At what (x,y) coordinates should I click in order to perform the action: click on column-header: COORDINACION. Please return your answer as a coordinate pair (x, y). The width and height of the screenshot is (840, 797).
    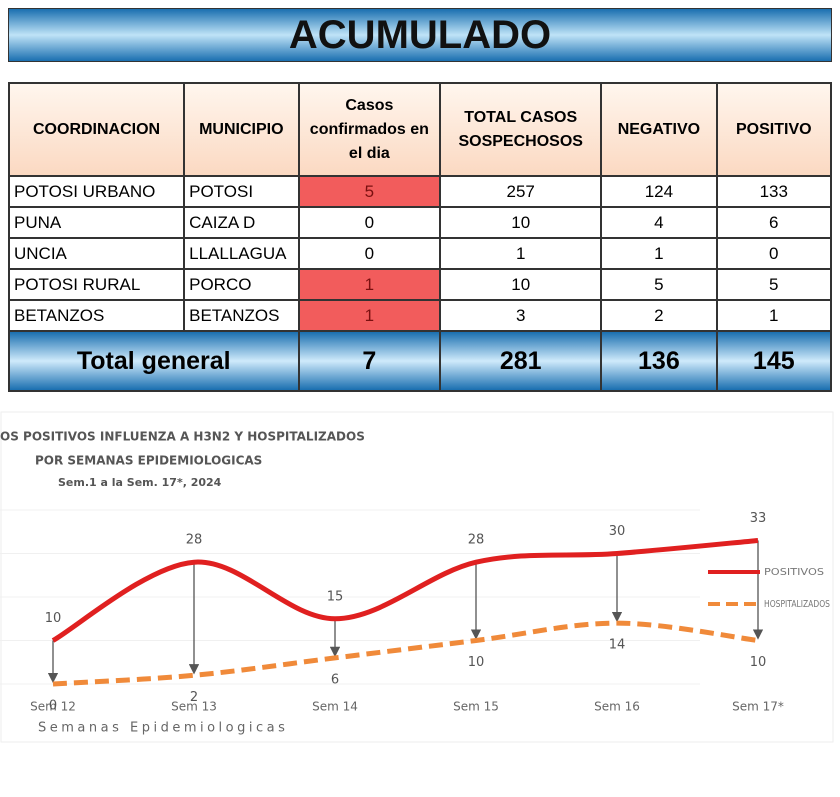
    Looking at the image, I should click on (96, 129).